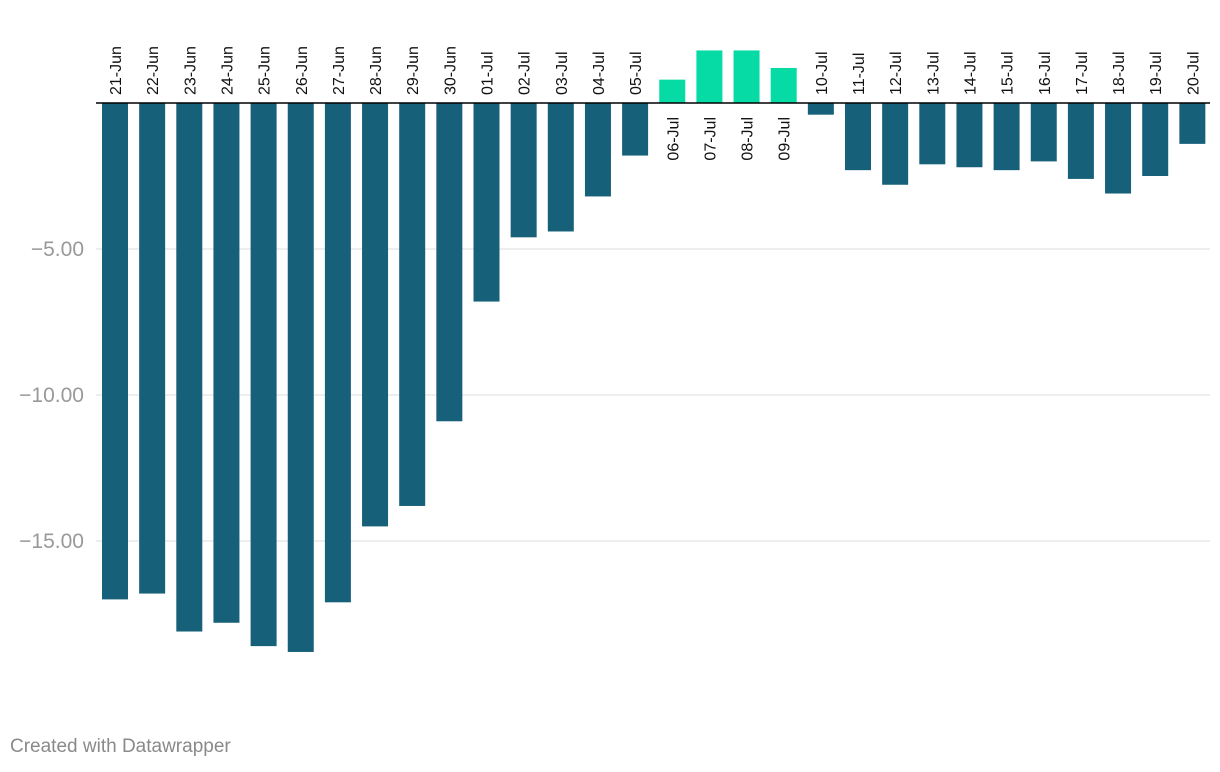 The image size is (1220, 772). I want to click on x-category-label: 24-Jun, so click(227, 70).